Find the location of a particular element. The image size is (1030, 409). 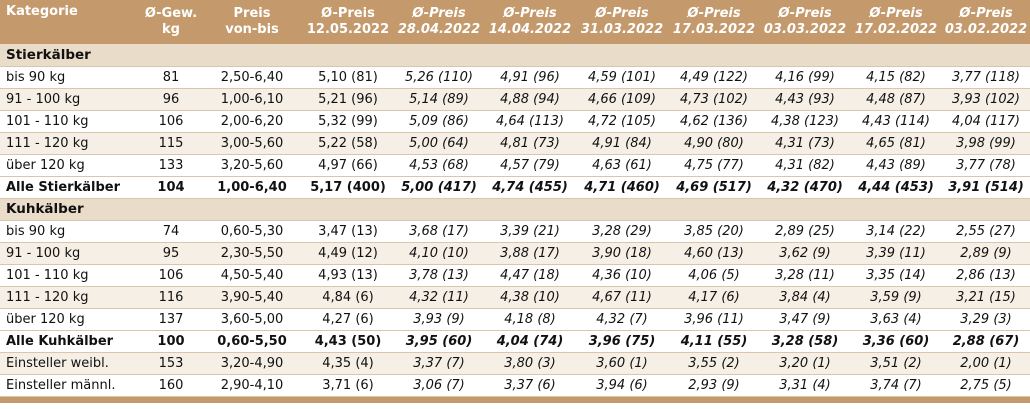

row-avg-price: 5,22 (58) is located at coordinates (348, 143).